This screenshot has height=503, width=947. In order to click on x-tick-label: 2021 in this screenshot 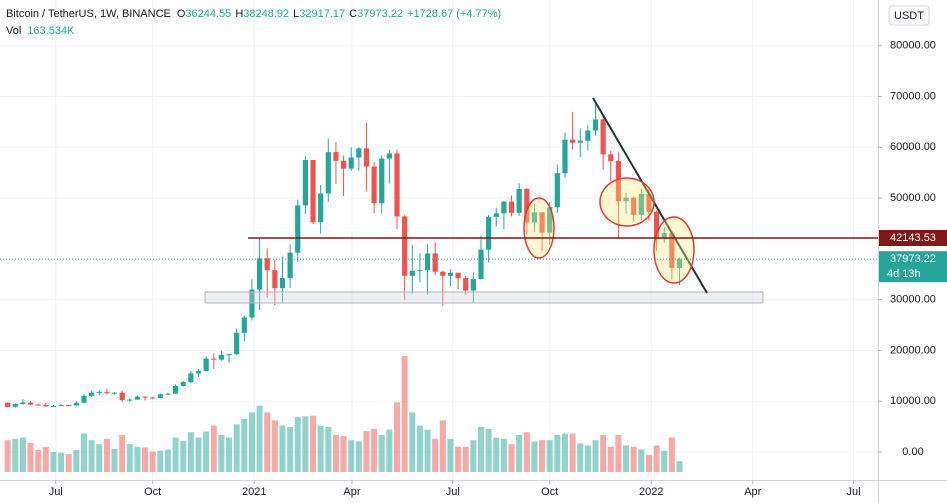, I will do `click(254, 492)`.